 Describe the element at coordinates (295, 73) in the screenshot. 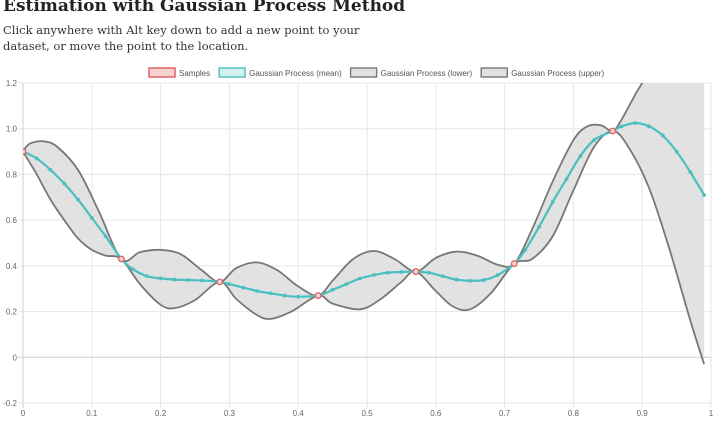

I see `legend-label-2: Gaussian Process (mean)` at that location.